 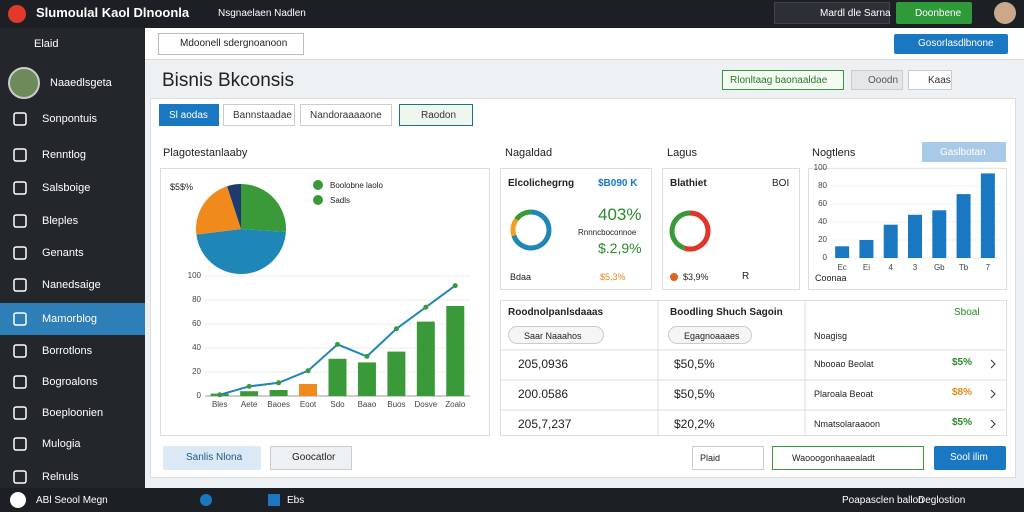 What do you see at coordinates (833, 458) in the screenshot?
I see `dropdown-text: Waooogonhaaealadt` at bounding box center [833, 458].